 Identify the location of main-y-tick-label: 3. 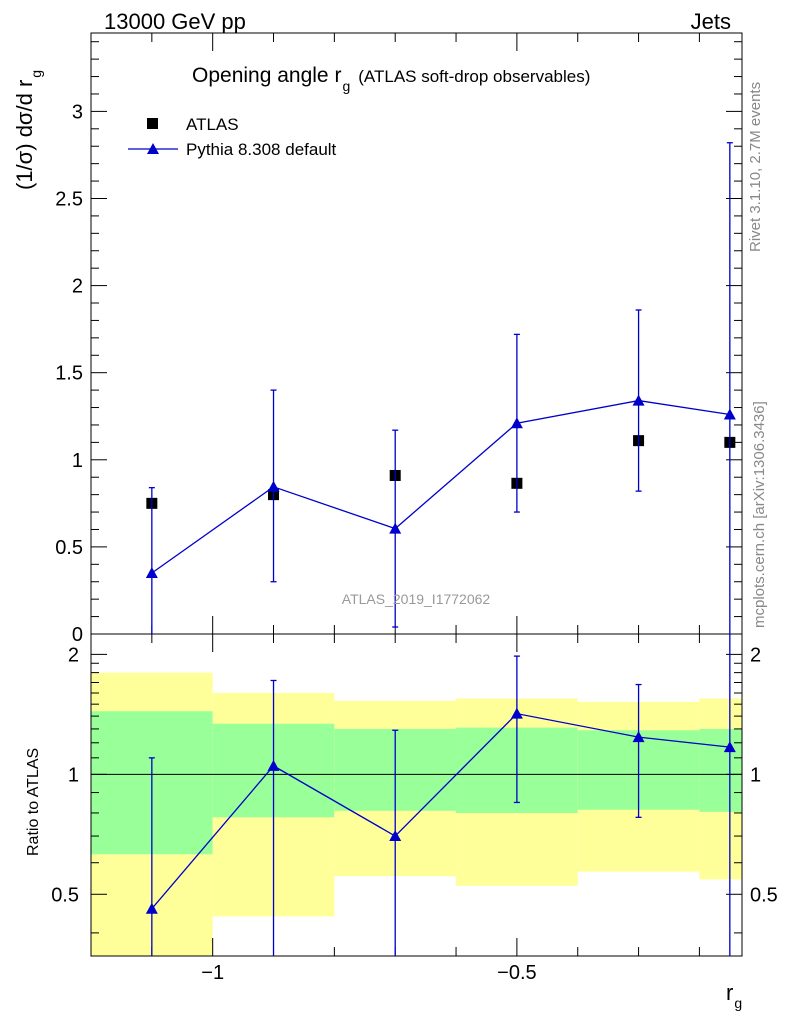
(77, 112).